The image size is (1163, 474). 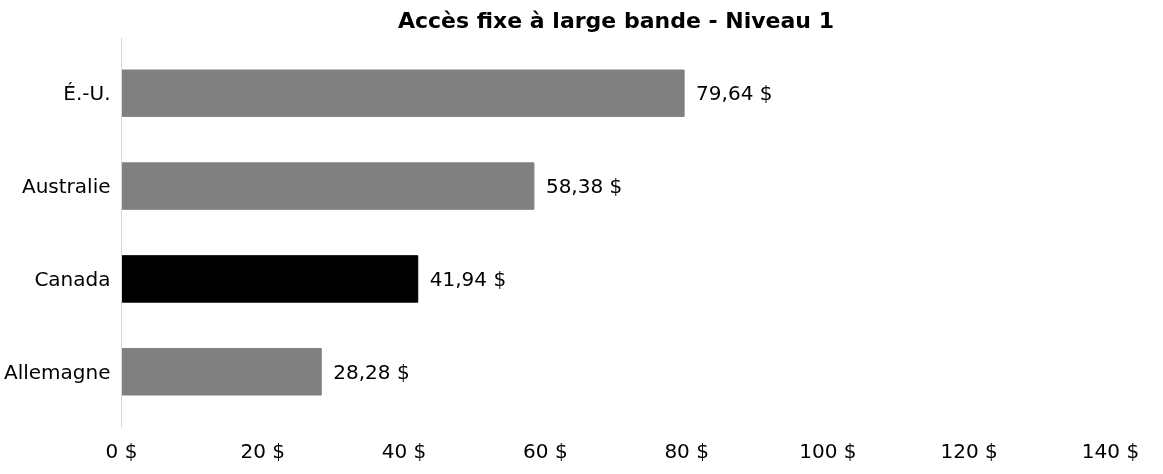 I want to click on data-label: 28,28 $, so click(x=371, y=371).